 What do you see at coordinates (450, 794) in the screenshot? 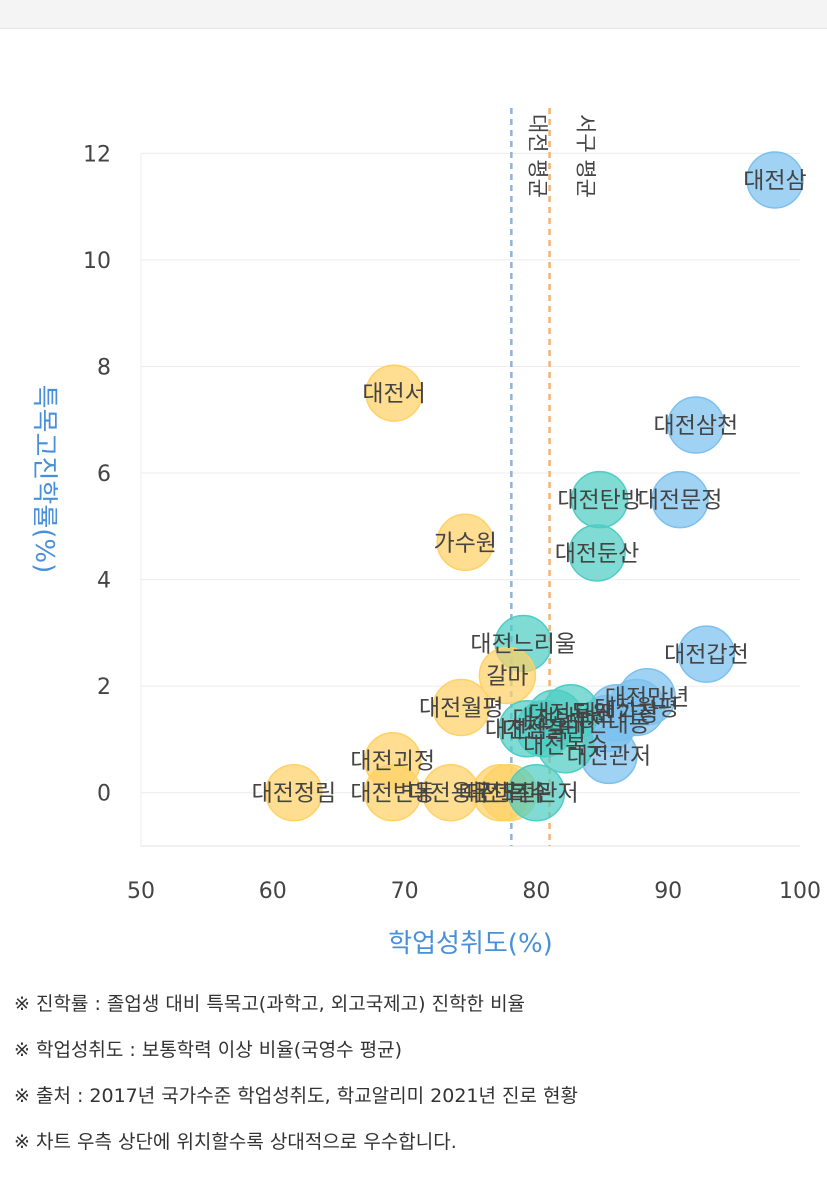
I see `data-point-label: 대전용문` at bounding box center [450, 794].